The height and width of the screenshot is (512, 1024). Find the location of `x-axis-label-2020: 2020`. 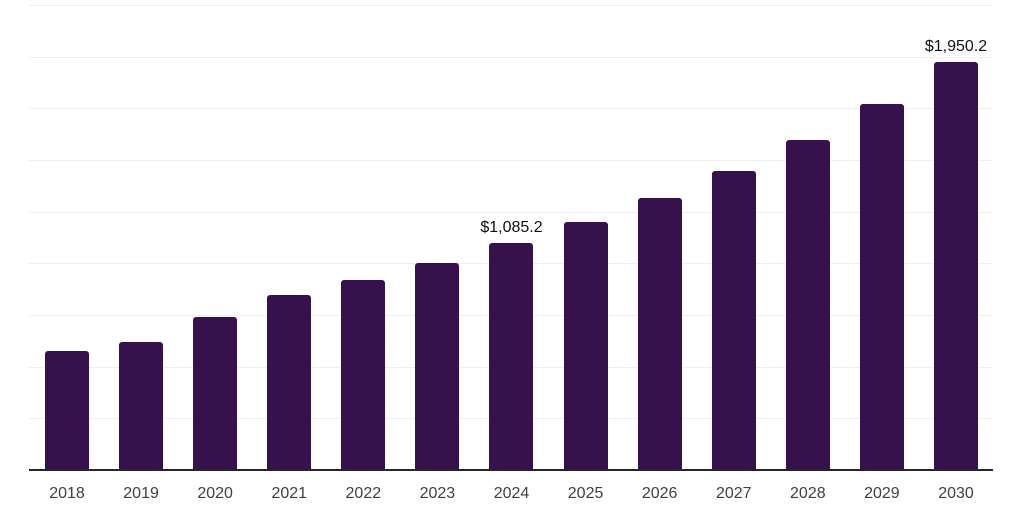

x-axis-label-2020: 2020 is located at coordinates (215, 493).